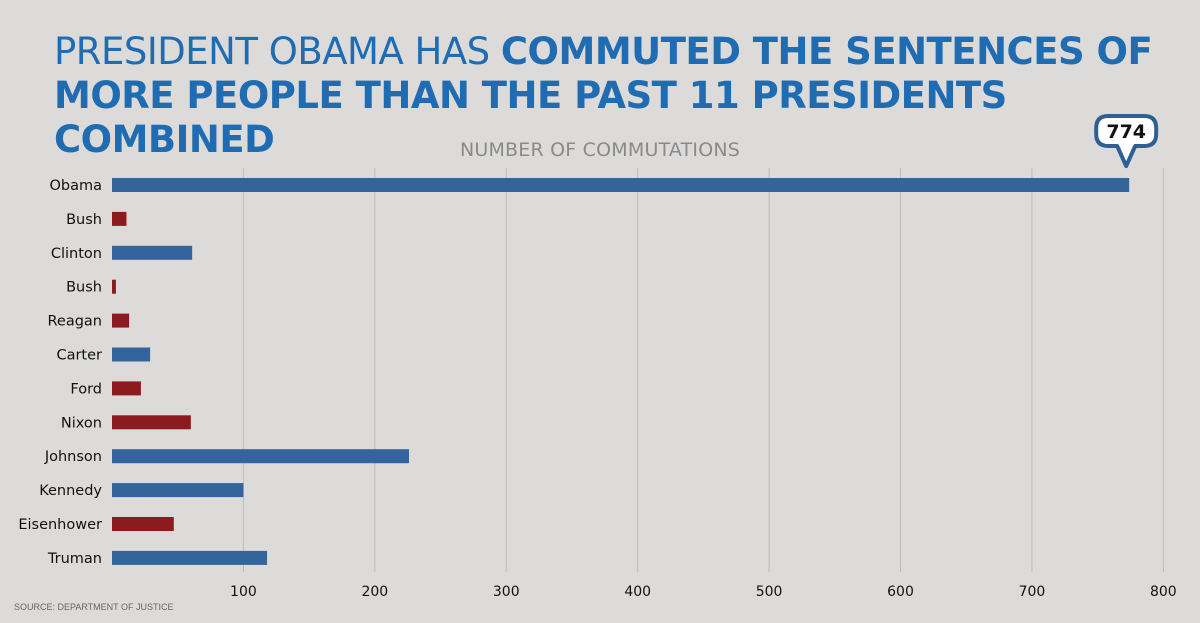 Image resolution: width=1200 pixels, height=623 pixels. I want to click on x-tick-label-500: 500, so click(769, 592).